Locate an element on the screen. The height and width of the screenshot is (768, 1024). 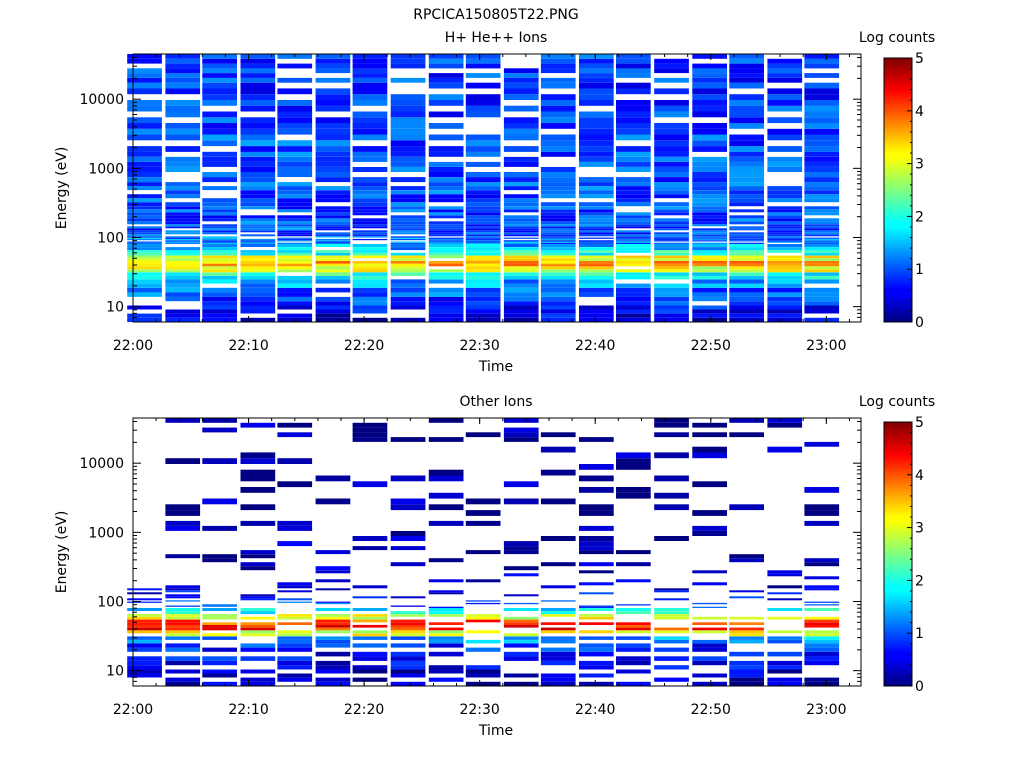
colorbar-tick-label: 4 is located at coordinates (919, 112).